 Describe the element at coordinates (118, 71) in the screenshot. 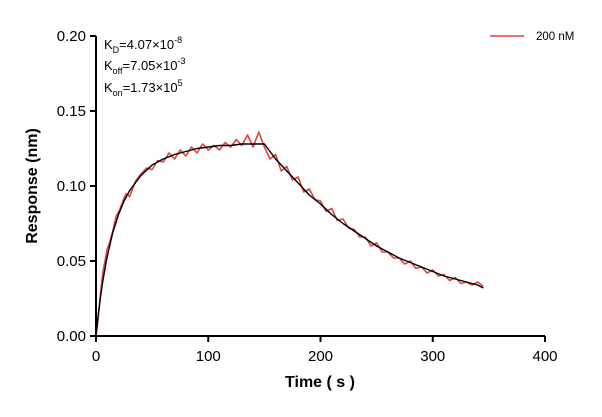

I see `koff-sub: off` at that location.